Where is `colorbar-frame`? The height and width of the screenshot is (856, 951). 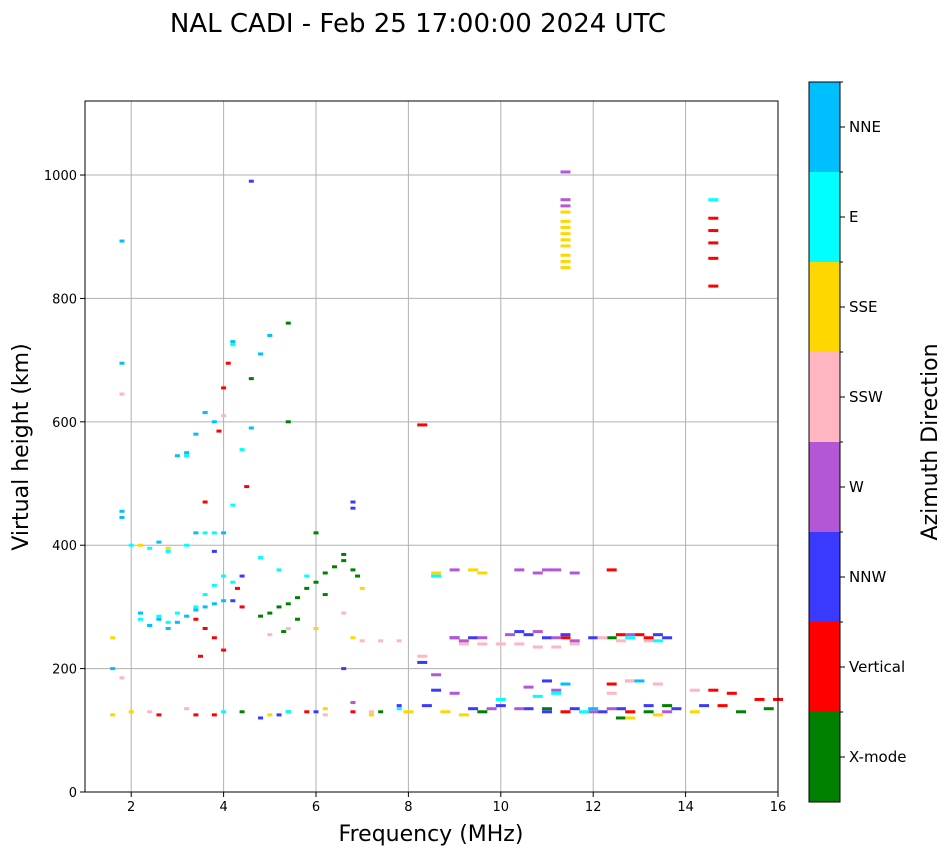 colorbar-frame is located at coordinates (824, 442).